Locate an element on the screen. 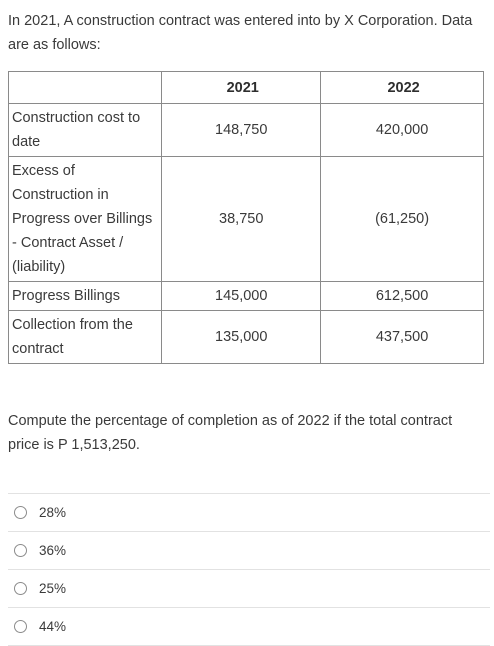 This screenshot has height=646, width=494. cell-2021-construction-cost: 148,750 is located at coordinates (241, 130).